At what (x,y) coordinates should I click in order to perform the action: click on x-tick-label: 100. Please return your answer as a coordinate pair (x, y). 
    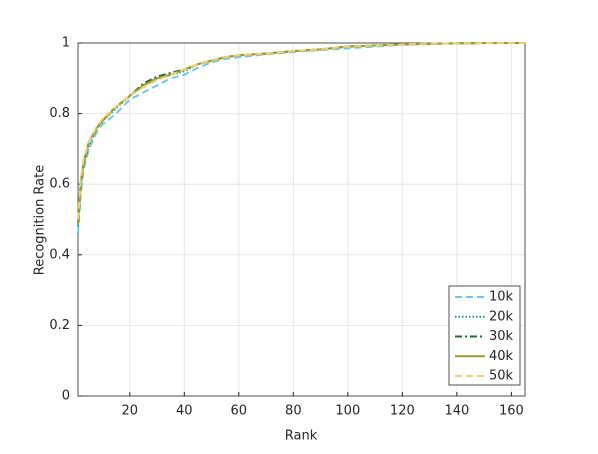
    Looking at the image, I should click on (347, 411).